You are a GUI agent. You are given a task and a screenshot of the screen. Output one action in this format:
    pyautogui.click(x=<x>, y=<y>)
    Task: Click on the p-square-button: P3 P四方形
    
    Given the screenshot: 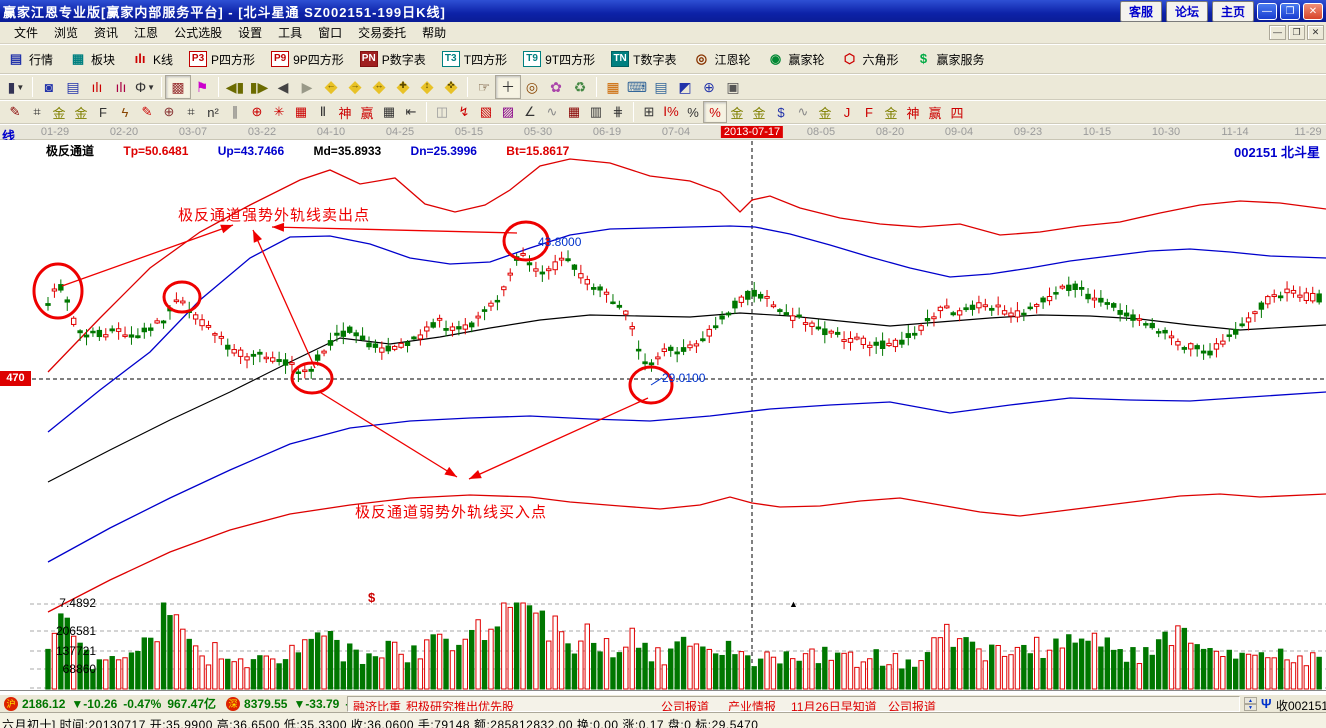 What is the action you would take?
    pyautogui.click(x=222, y=59)
    